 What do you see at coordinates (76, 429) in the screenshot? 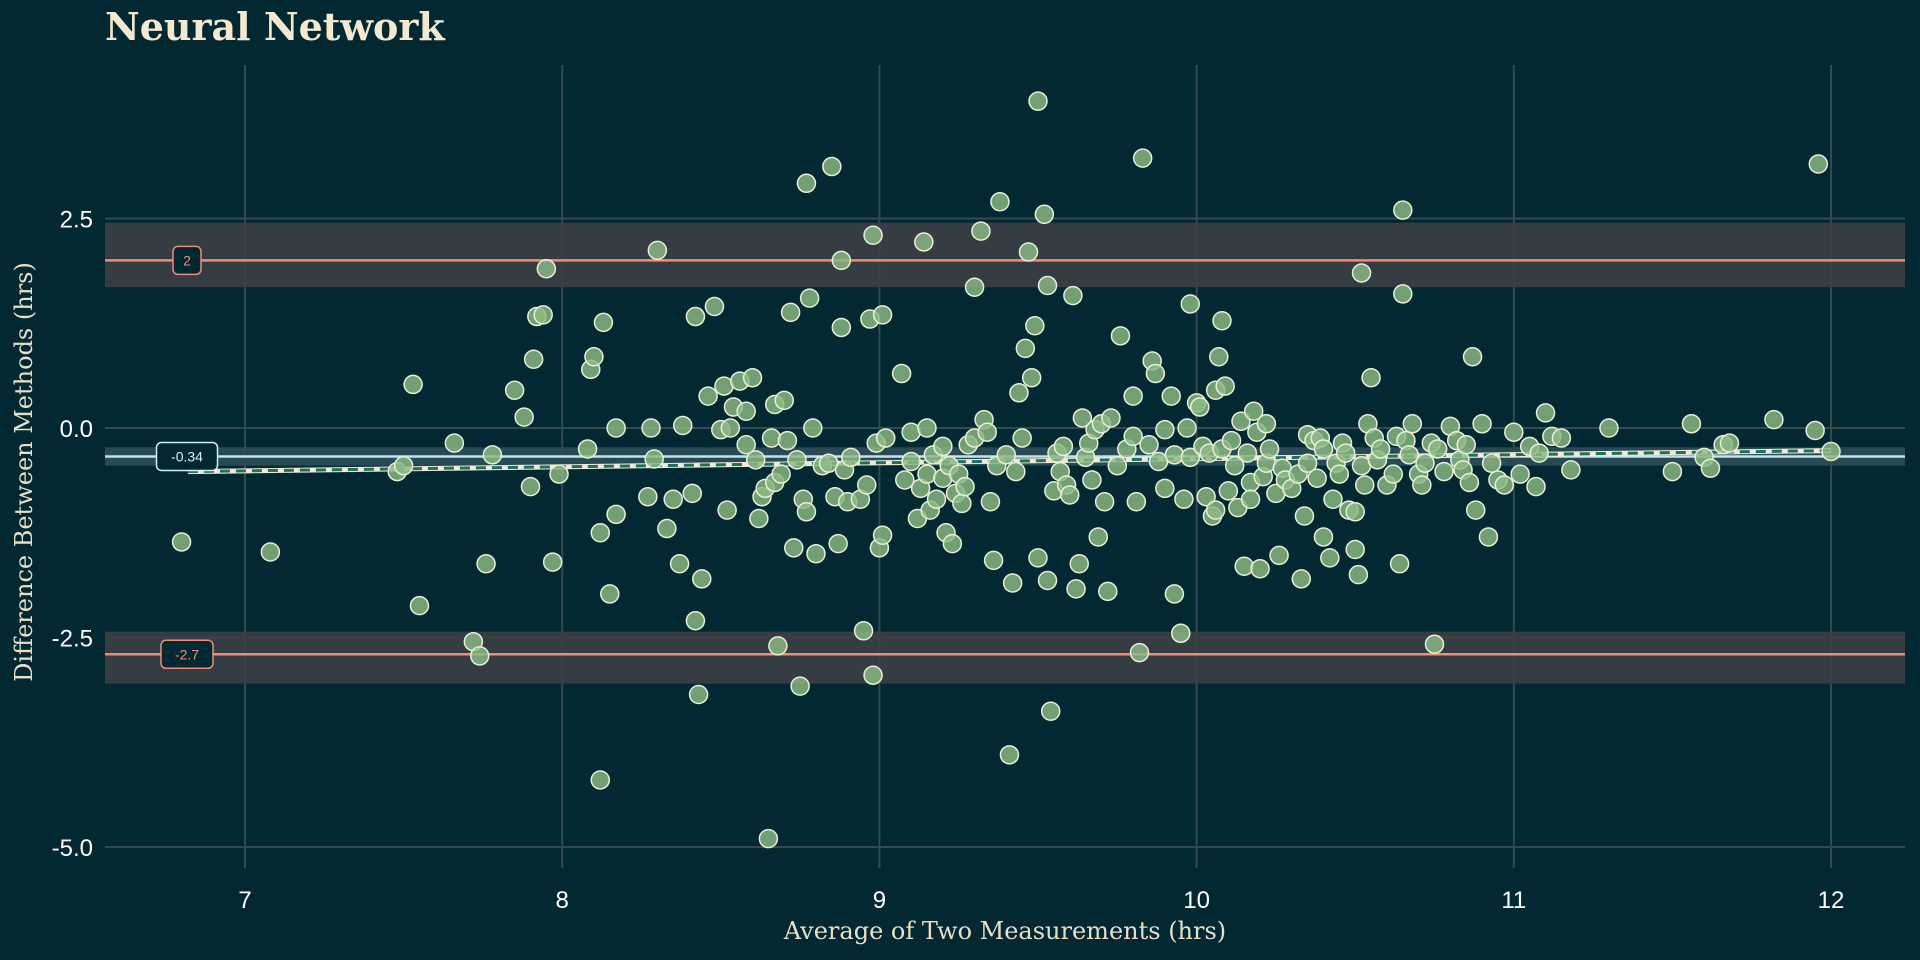
I see `y-tick-label: 0.0` at bounding box center [76, 429].